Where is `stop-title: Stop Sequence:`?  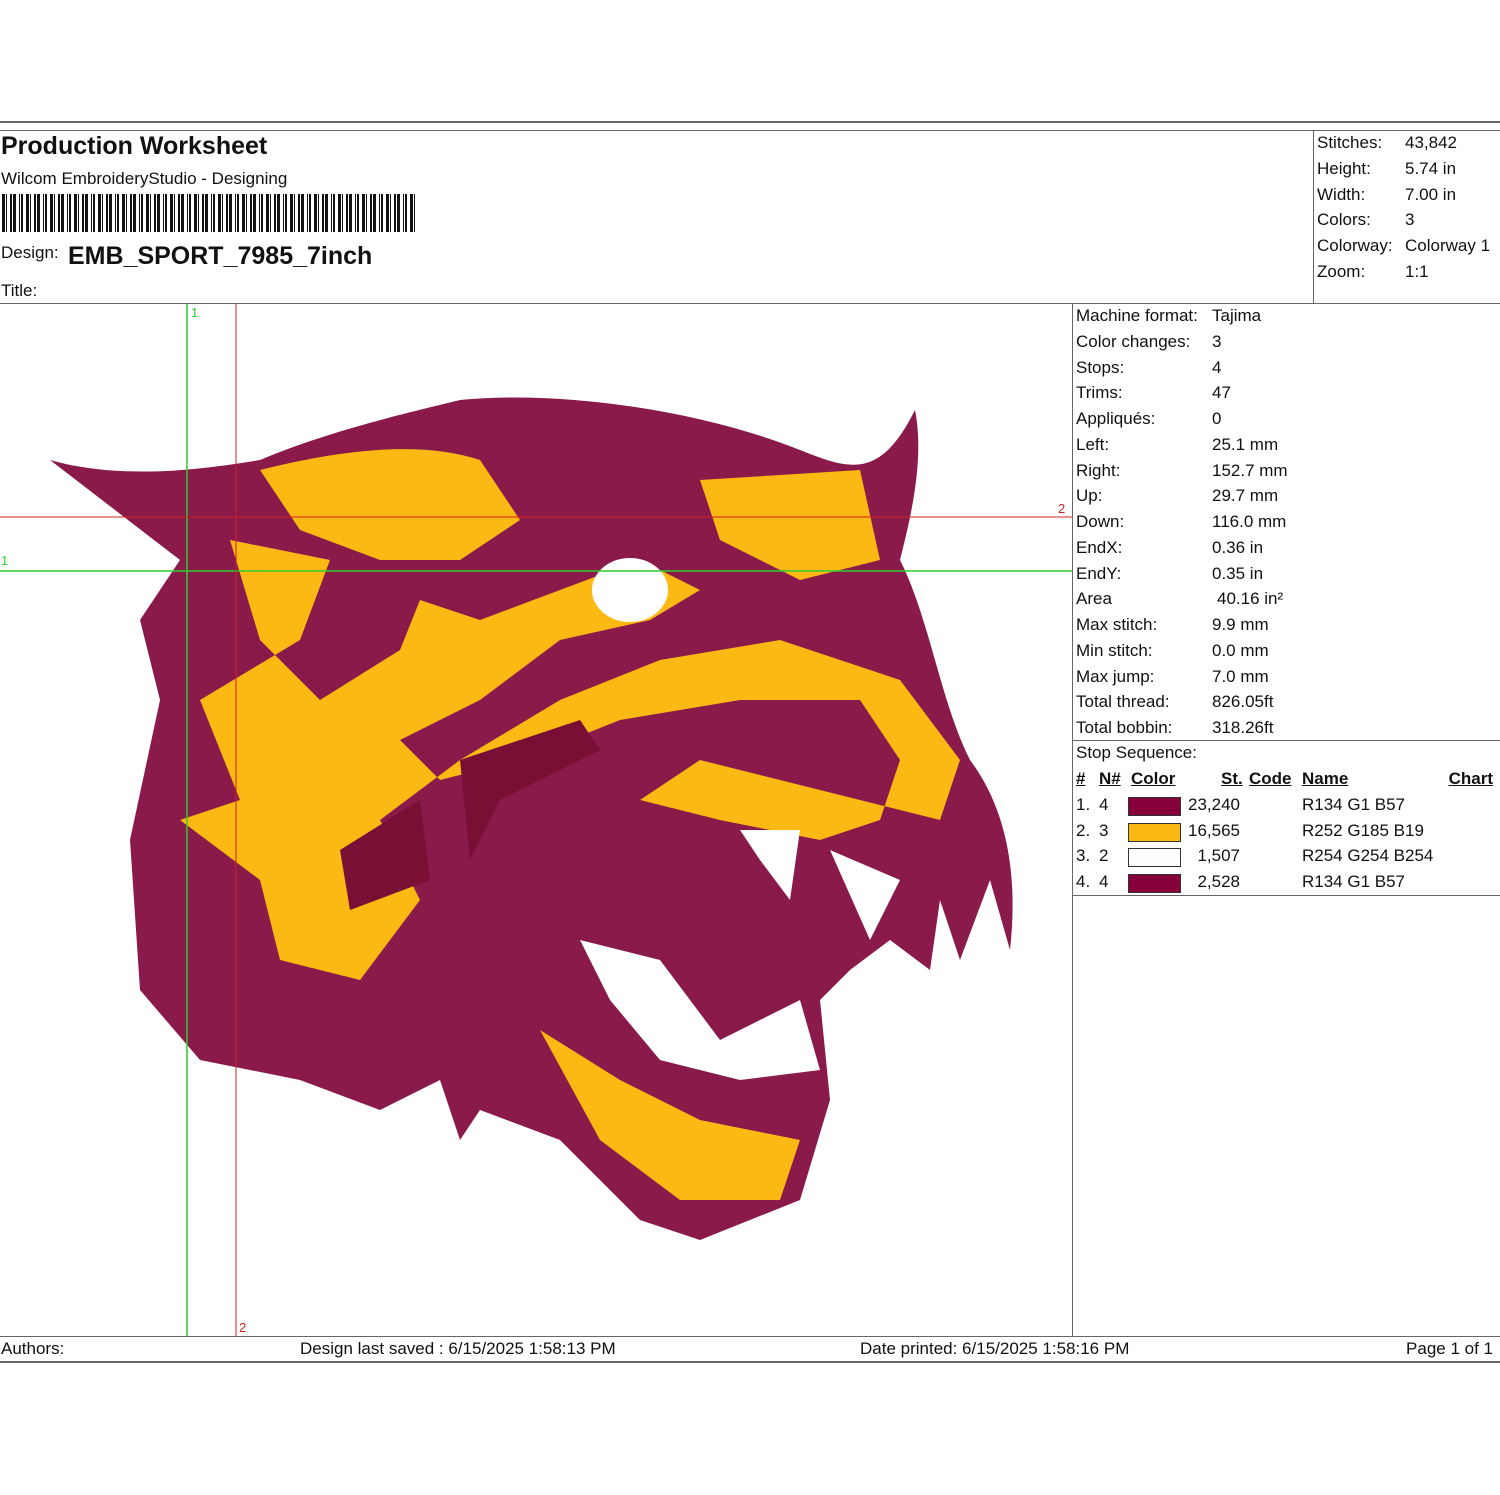 stop-title: Stop Sequence: is located at coordinates (1136, 752).